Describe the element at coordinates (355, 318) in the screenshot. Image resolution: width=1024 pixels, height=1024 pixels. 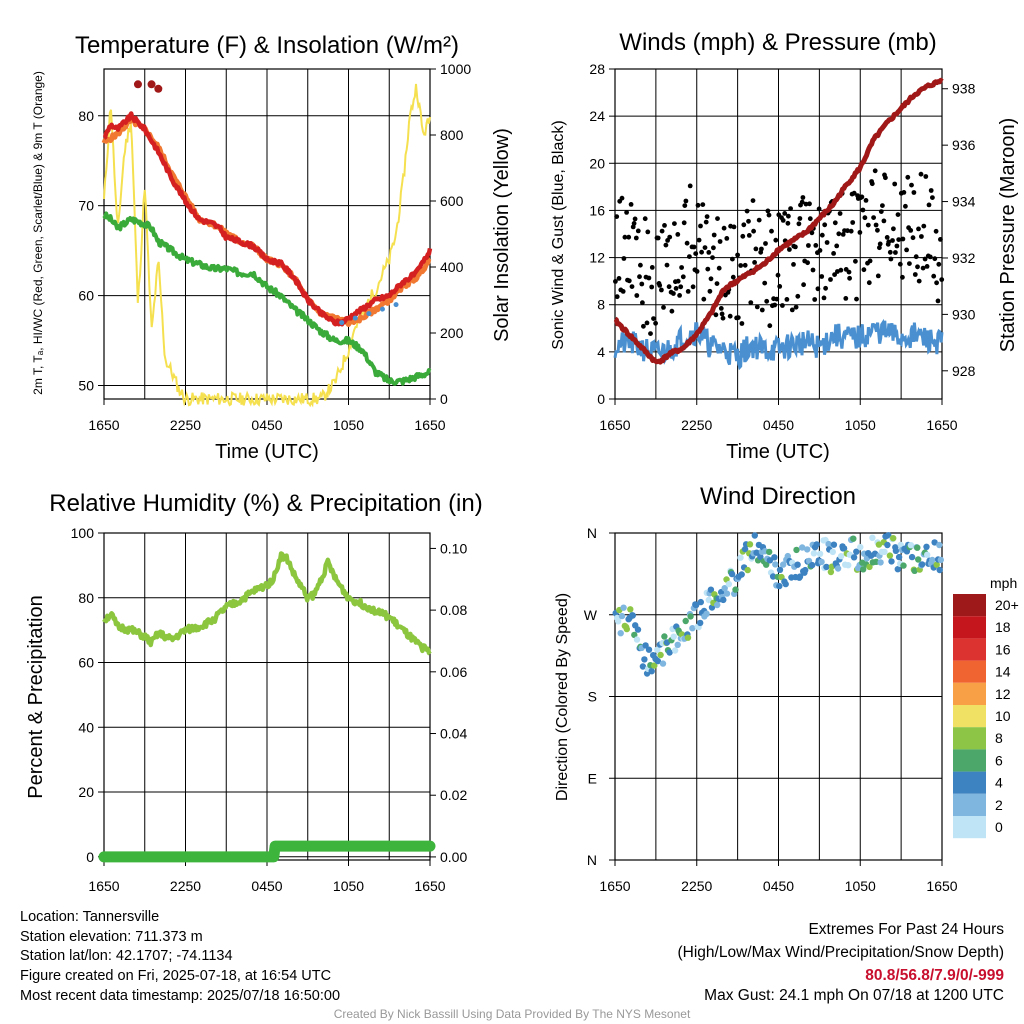
I see `wind-chill-point` at that location.